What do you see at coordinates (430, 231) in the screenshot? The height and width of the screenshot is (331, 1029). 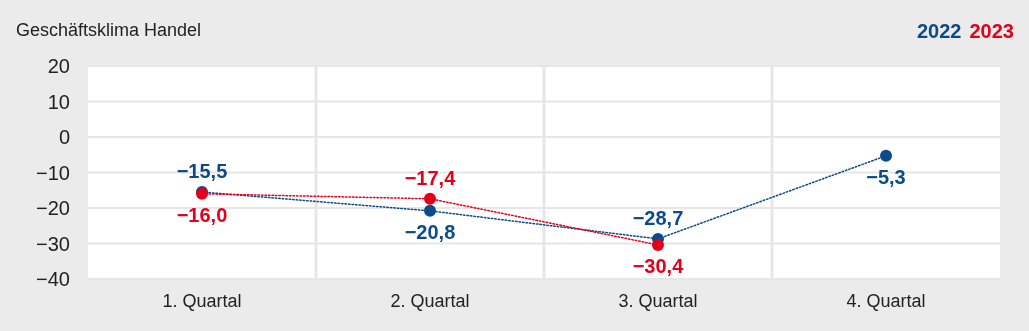 I see `data-label: −20,8` at bounding box center [430, 231].